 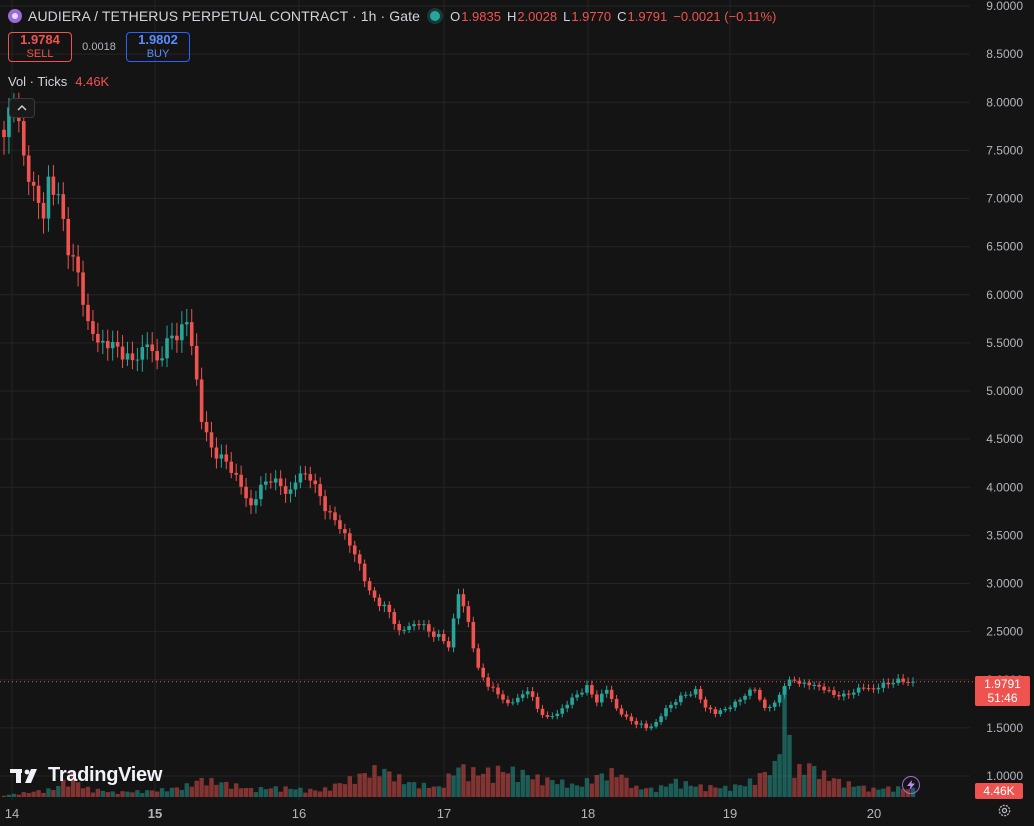 I want to click on settings-gear-icon, so click(x=1004, y=811).